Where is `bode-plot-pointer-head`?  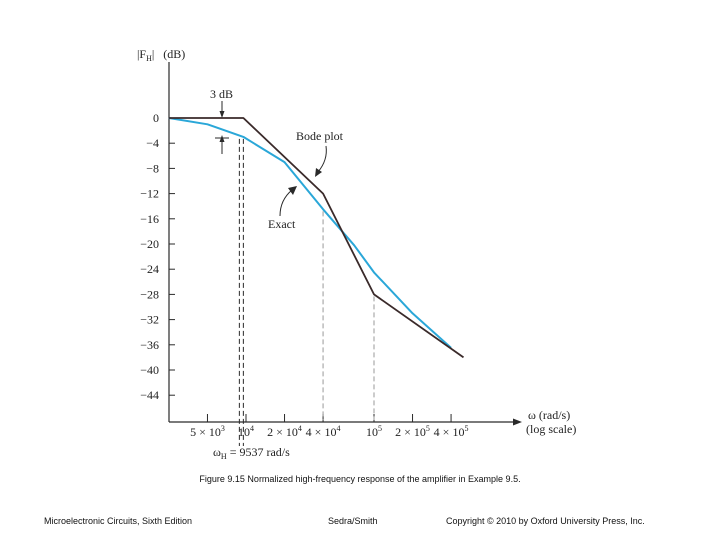 bode-plot-pointer-head is located at coordinates (318, 172).